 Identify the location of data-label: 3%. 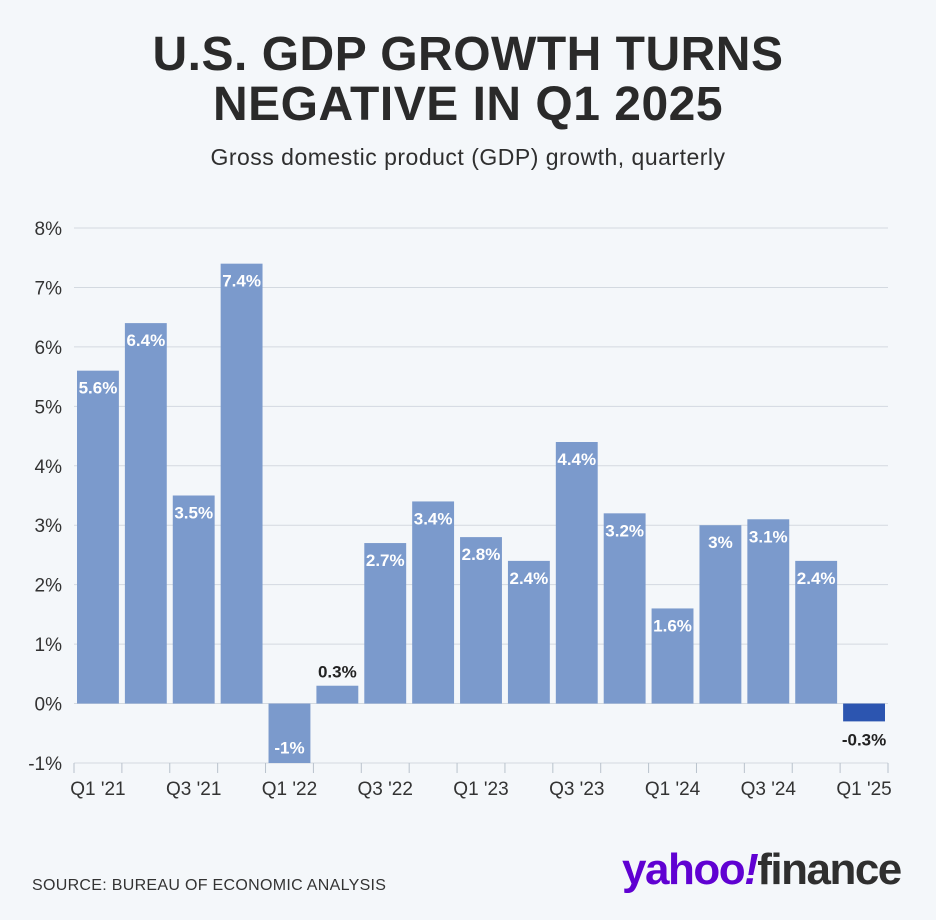
(720, 542).